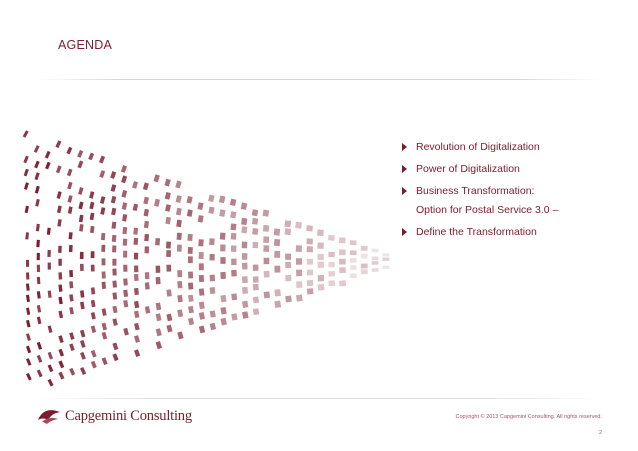  Describe the element at coordinates (600, 433) in the screenshot. I see `page-number: 2` at that location.